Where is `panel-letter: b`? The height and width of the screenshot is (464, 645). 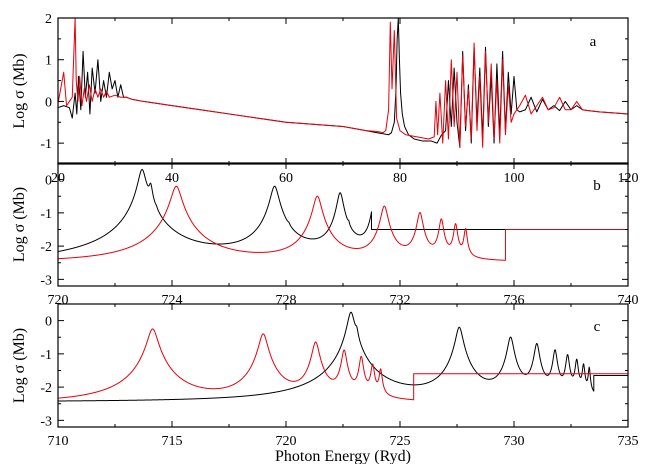
panel-letter: b is located at coordinates (597, 186).